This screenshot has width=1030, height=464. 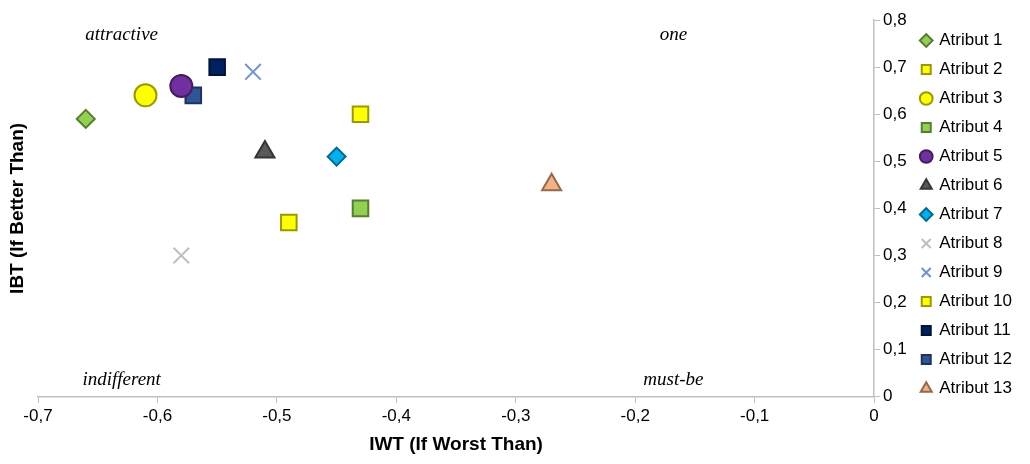 I want to click on annotation: attractive, so click(x=122, y=34).